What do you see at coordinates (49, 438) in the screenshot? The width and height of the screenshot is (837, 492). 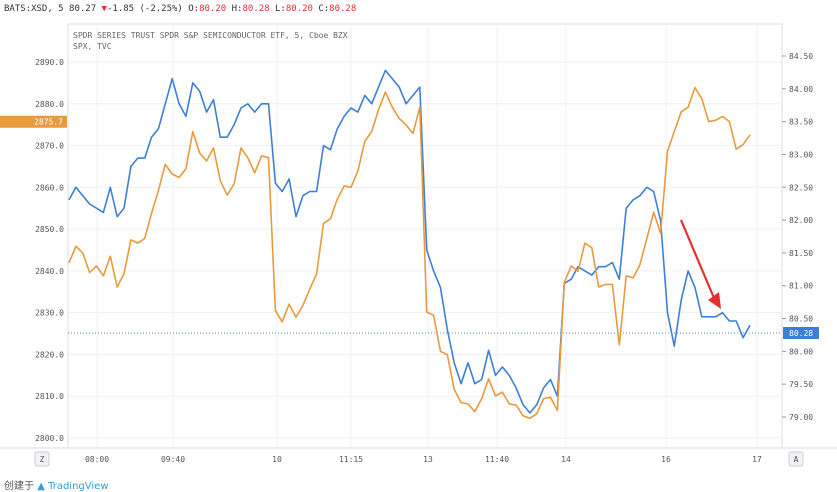 I see `left-axis-tick: 2800.0` at bounding box center [49, 438].